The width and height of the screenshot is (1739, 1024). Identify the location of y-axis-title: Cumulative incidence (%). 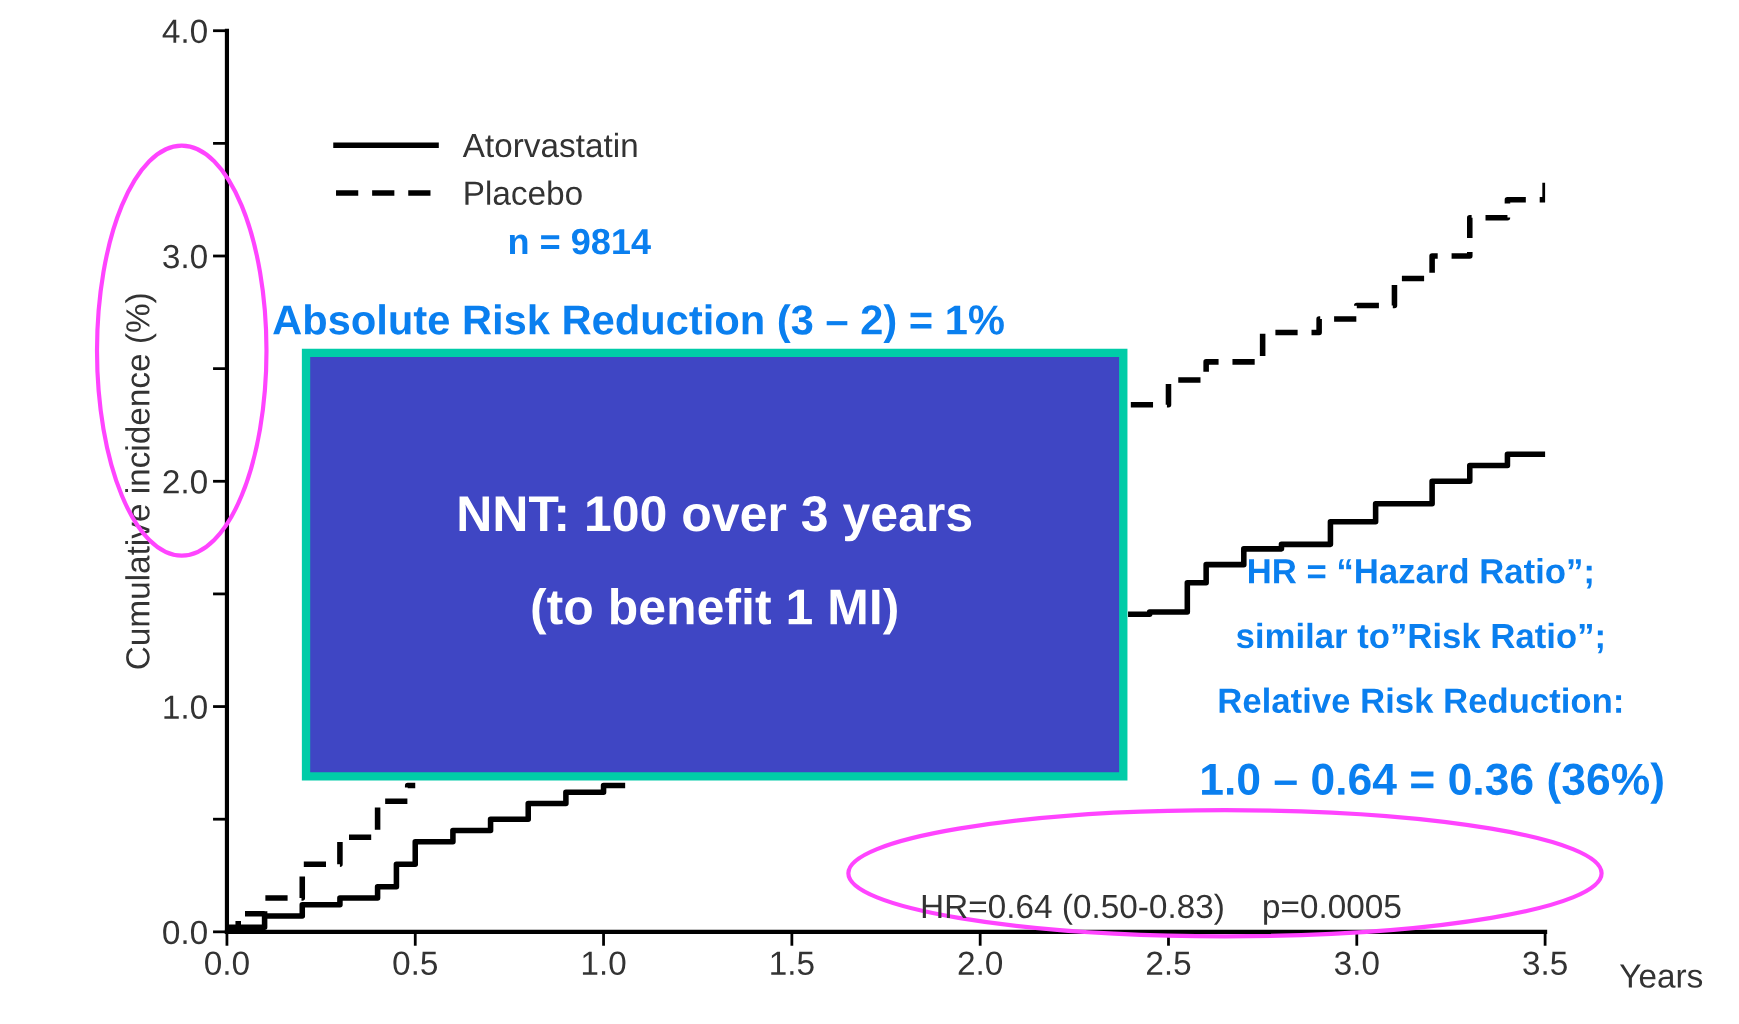
(141, 481).